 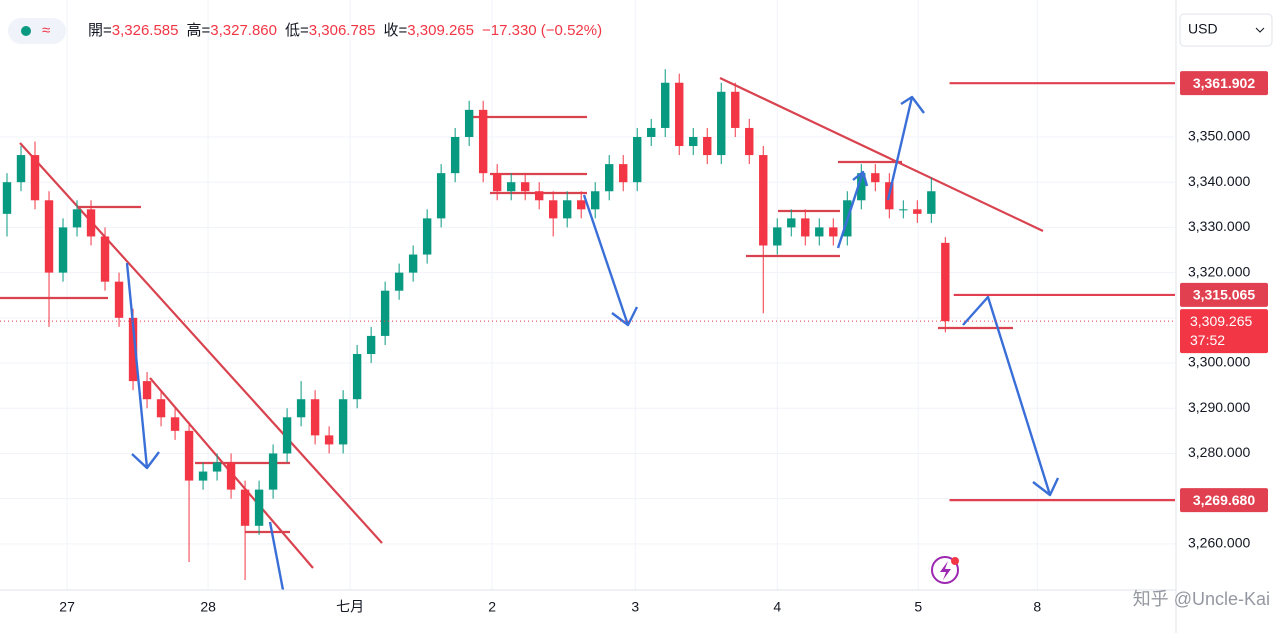 I want to click on currency-select: USD, so click(x=1226, y=30).